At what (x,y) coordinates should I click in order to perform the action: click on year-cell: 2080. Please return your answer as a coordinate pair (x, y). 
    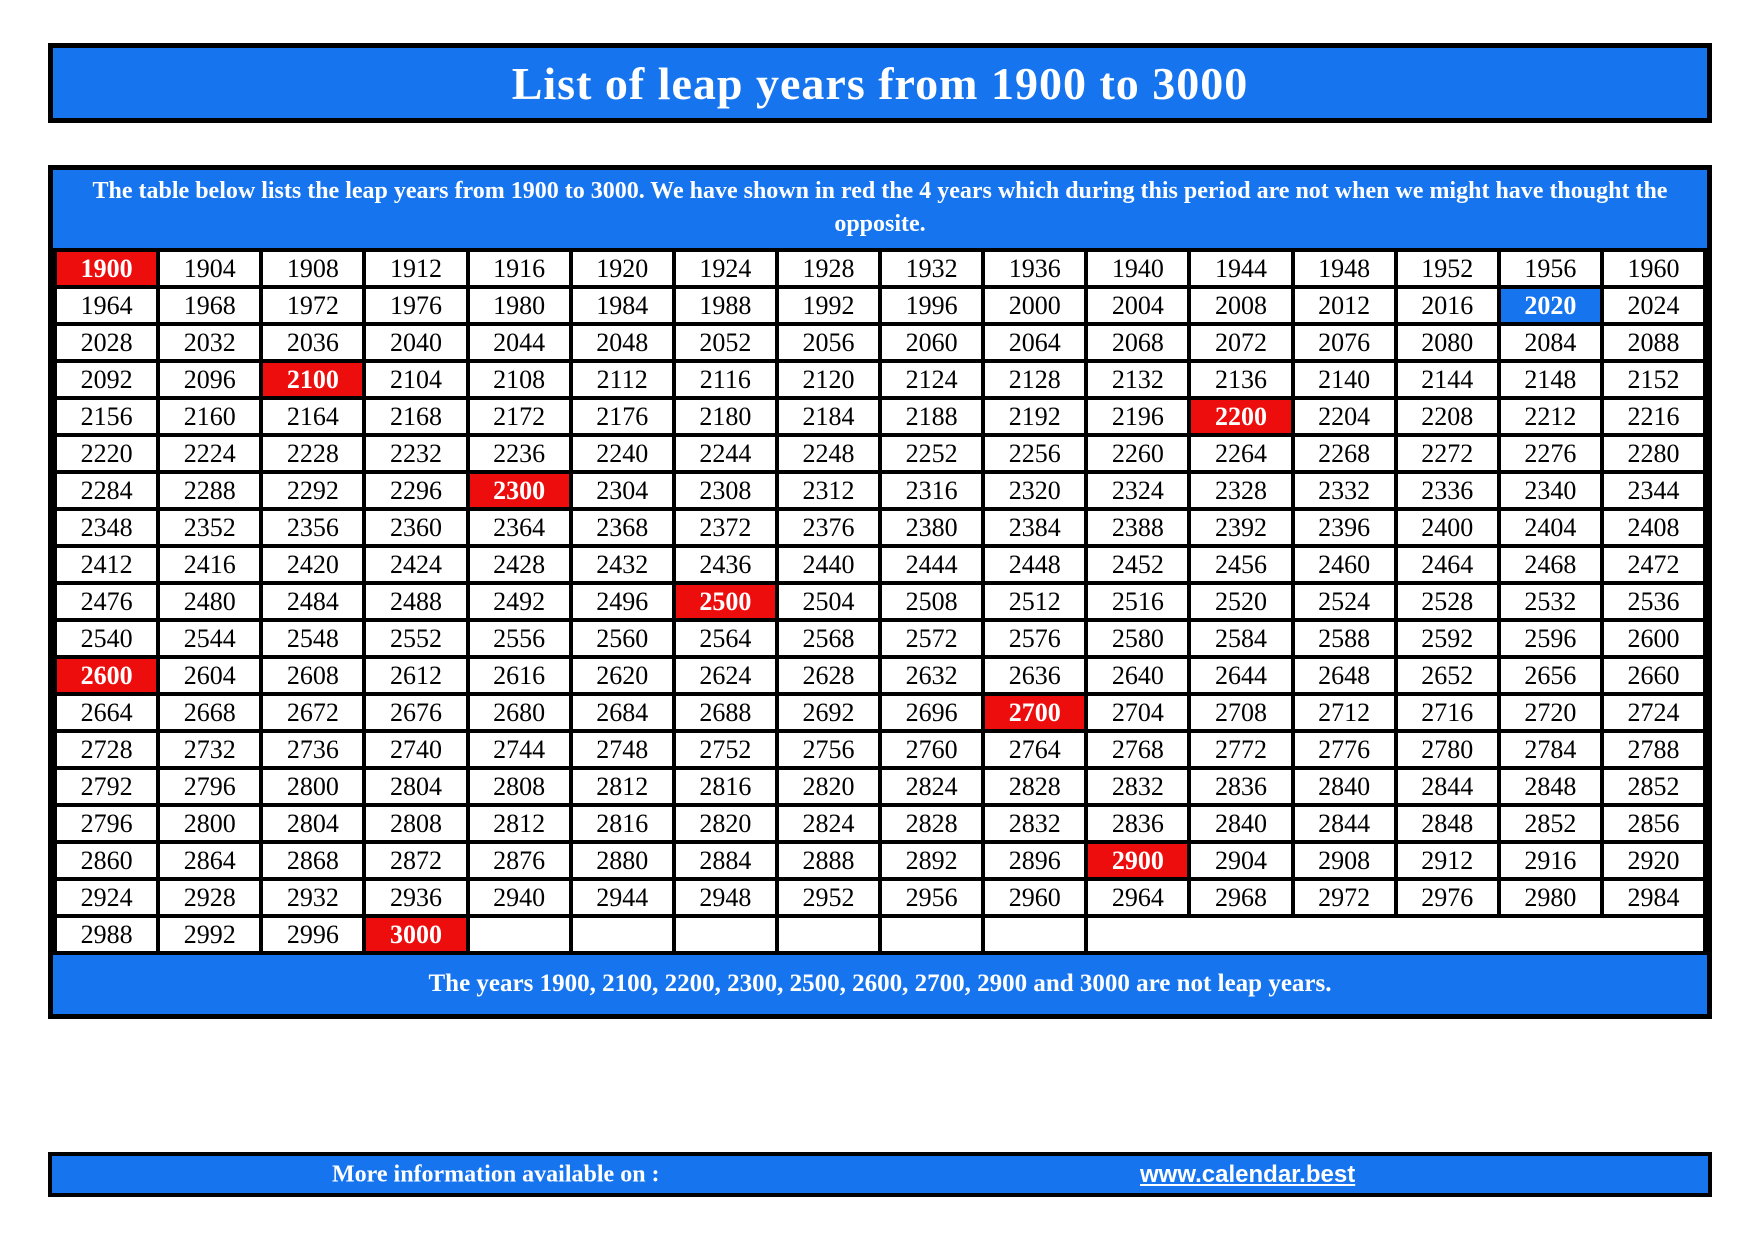
    Looking at the image, I should click on (1447, 343).